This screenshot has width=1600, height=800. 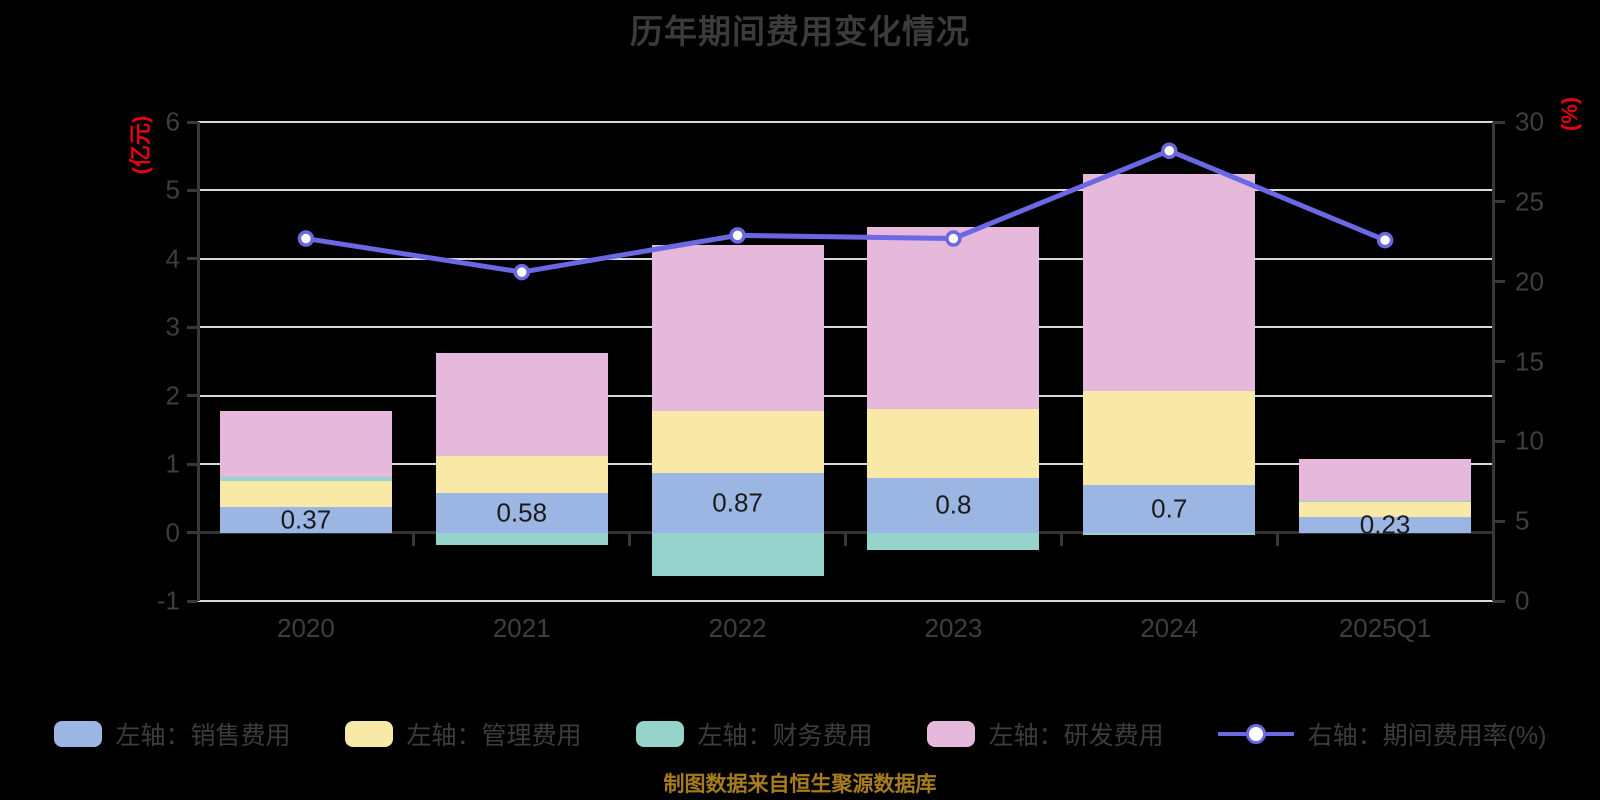 What do you see at coordinates (172, 532) in the screenshot?
I see `left-axis-tick-label: 0` at bounding box center [172, 532].